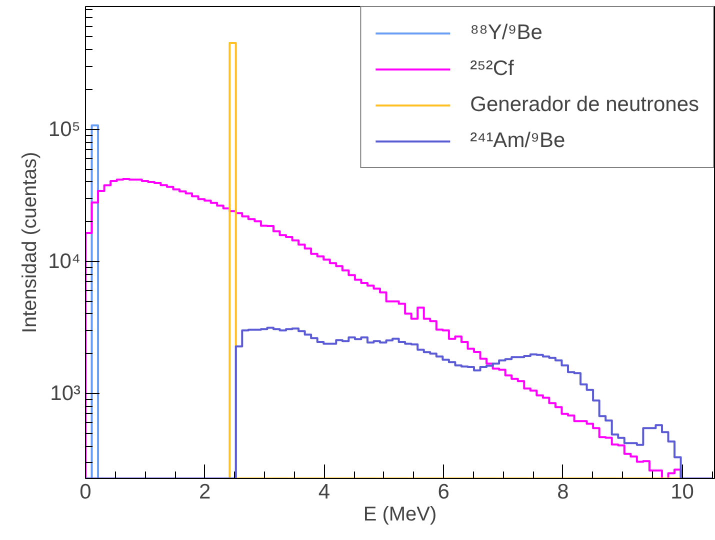 Image resolution: width=715 pixels, height=540 pixels. What do you see at coordinates (400, 515) in the screenshot?
I see `x-axis-title: E (MeV)` at bounding box center [400, 515].